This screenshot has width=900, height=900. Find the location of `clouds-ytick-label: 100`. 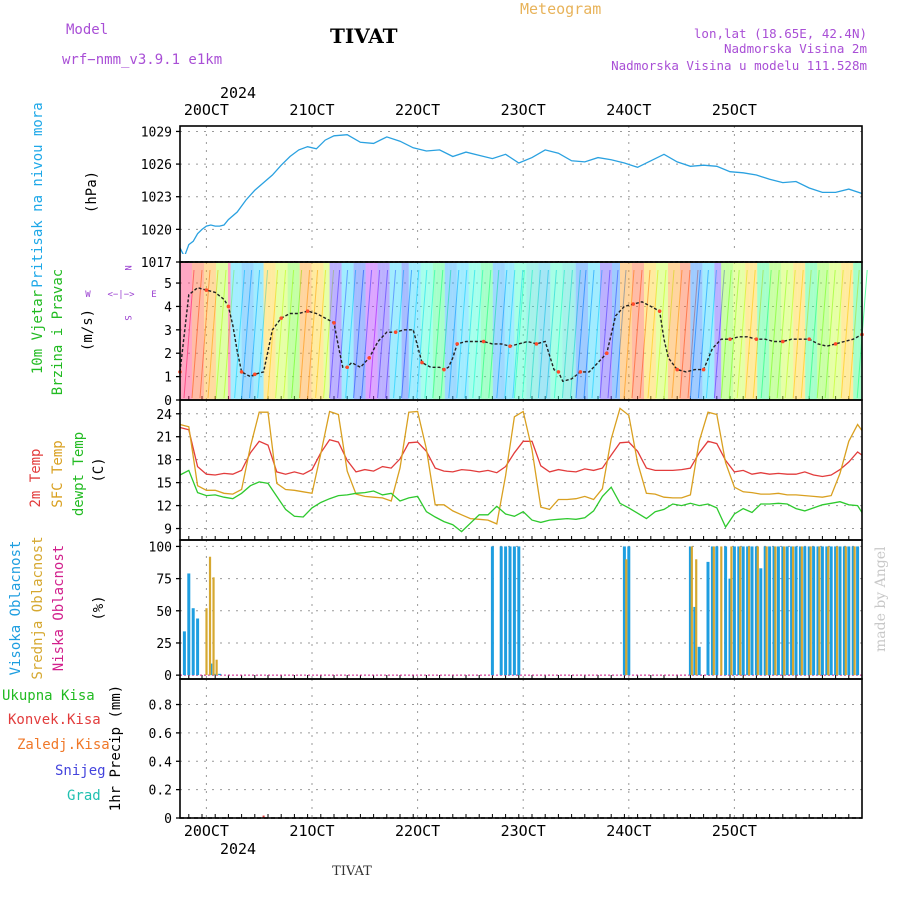

clouds-ytick-label: 100 is located at coordinates (160, 547).